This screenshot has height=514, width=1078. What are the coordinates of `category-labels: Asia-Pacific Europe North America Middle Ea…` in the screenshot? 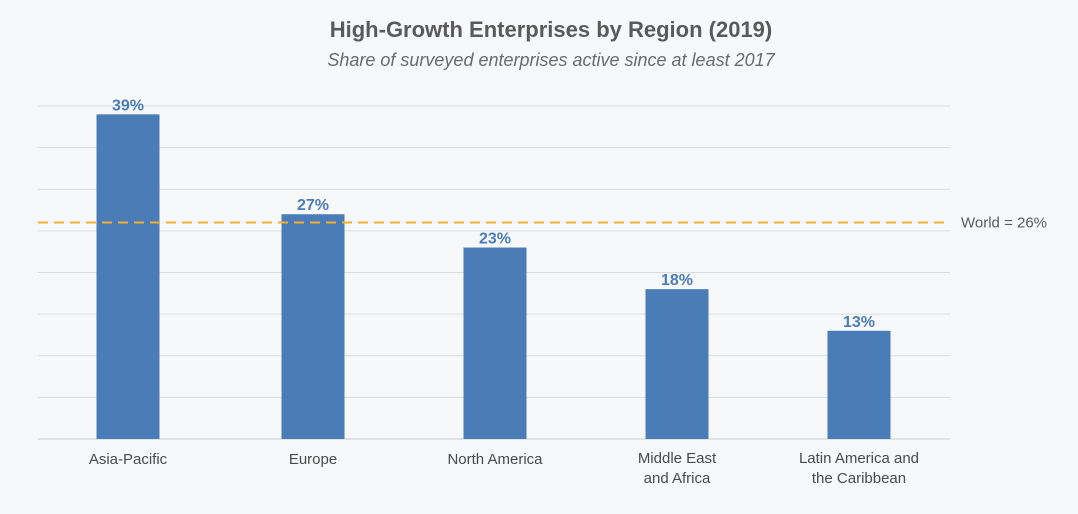 It's located at (504, 468).